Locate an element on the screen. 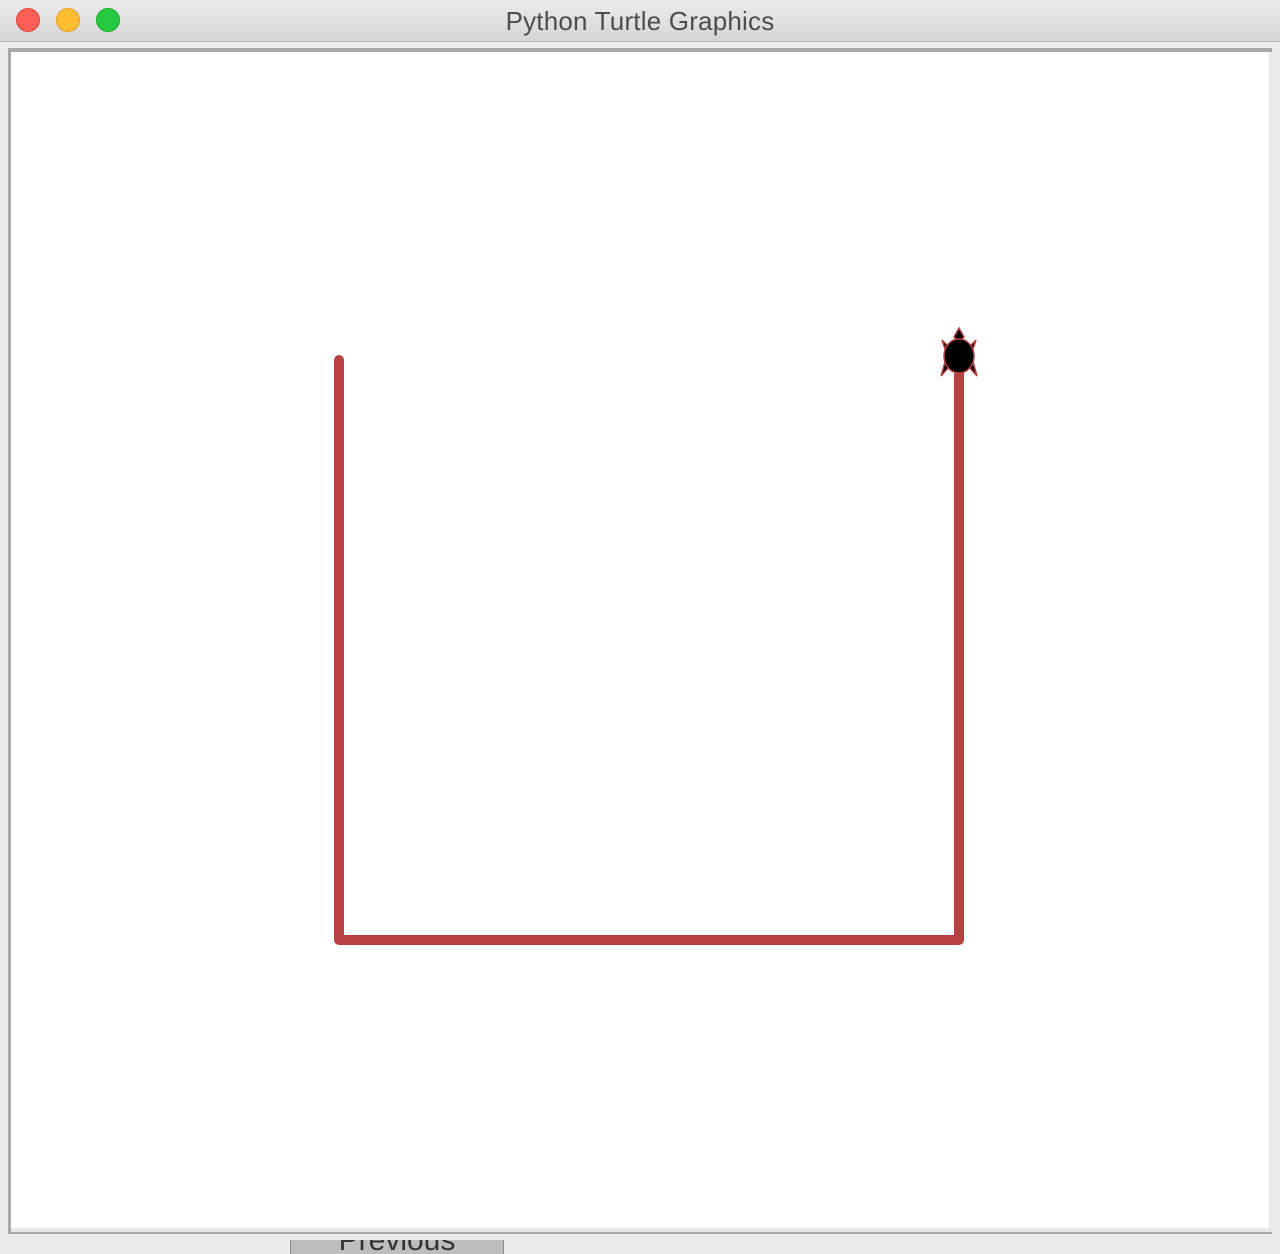 The height and width of the screenshot is (1254, 1280). title-bar: Python Turtle Graphics is located at coordinates (640, 21).